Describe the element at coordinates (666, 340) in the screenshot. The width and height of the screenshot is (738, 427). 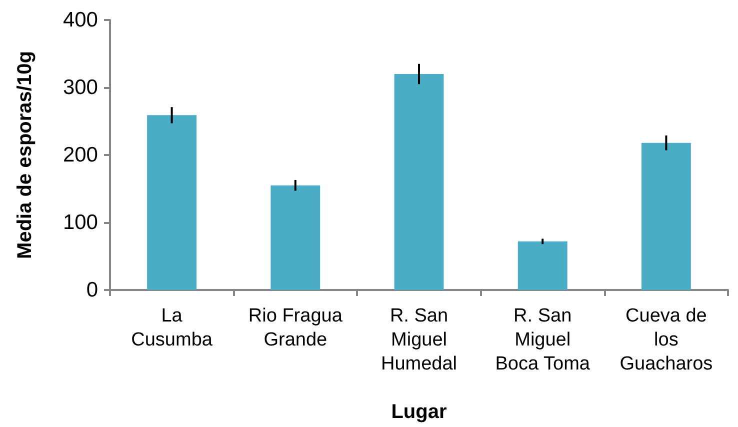
I see `x-tick-label: Cueva de los Guacharos` at that location.